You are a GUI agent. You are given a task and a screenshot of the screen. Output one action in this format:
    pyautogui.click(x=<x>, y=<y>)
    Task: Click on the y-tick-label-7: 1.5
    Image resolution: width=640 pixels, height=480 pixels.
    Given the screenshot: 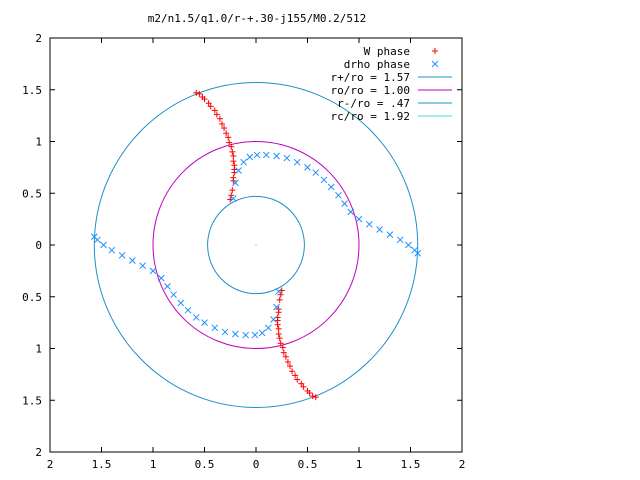 What is the action you would take?
    pyautogui.click(x=32, y=90)
    